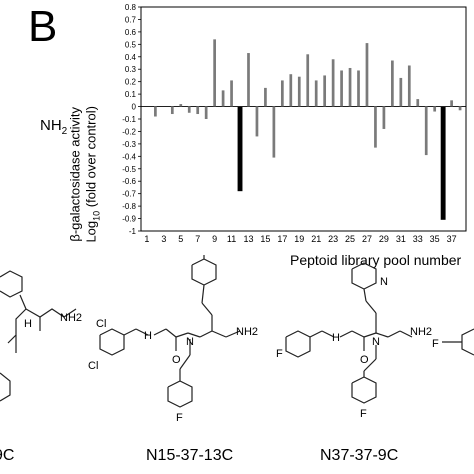 This screenshot has height=474, width=474. I want to click on y-tick-label: -0.8, so click(129, 206).